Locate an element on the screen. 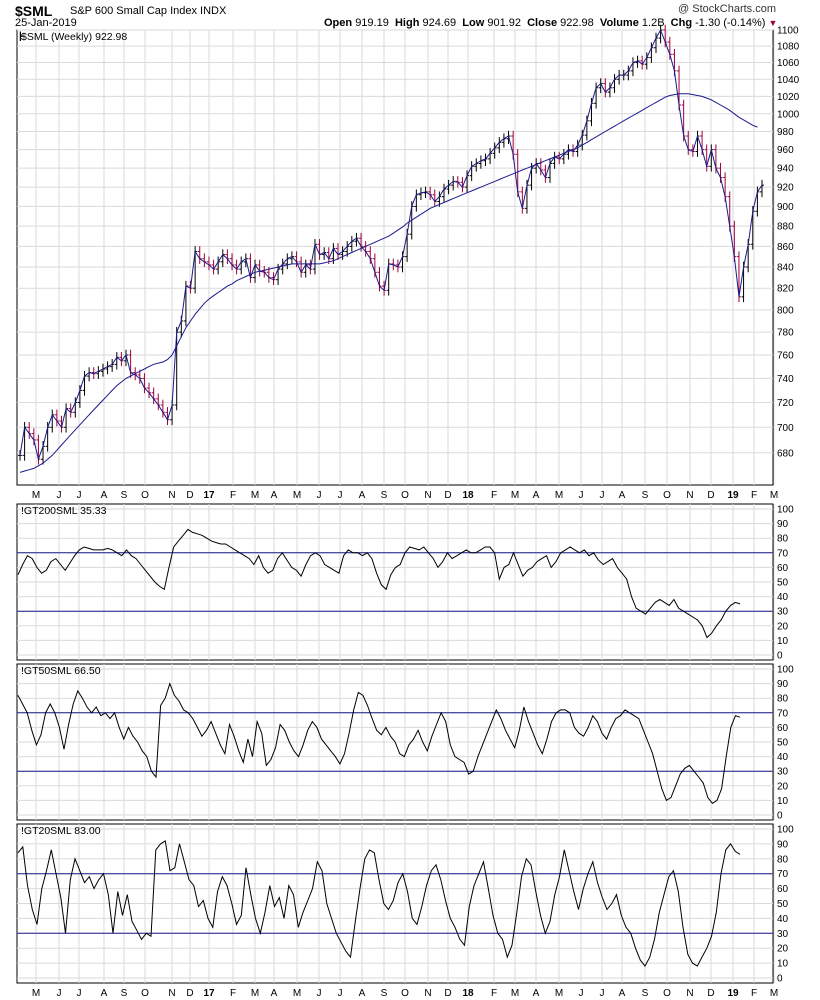  gt50-tick-label: 70 is located at coordinates (783, 713).